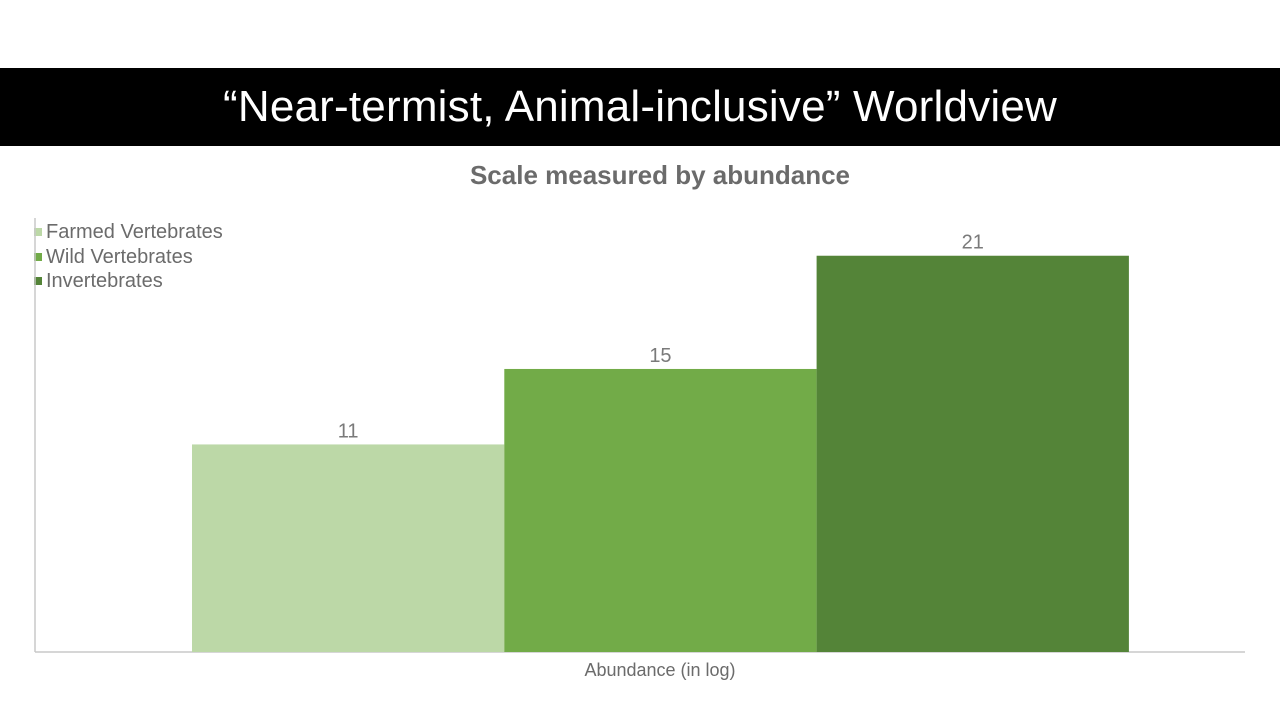  What do you see at coordinates (348, 431) in the screenshot?
I see `data-label-farmed-vertebrates: 11` at bounding box center [348, 431].